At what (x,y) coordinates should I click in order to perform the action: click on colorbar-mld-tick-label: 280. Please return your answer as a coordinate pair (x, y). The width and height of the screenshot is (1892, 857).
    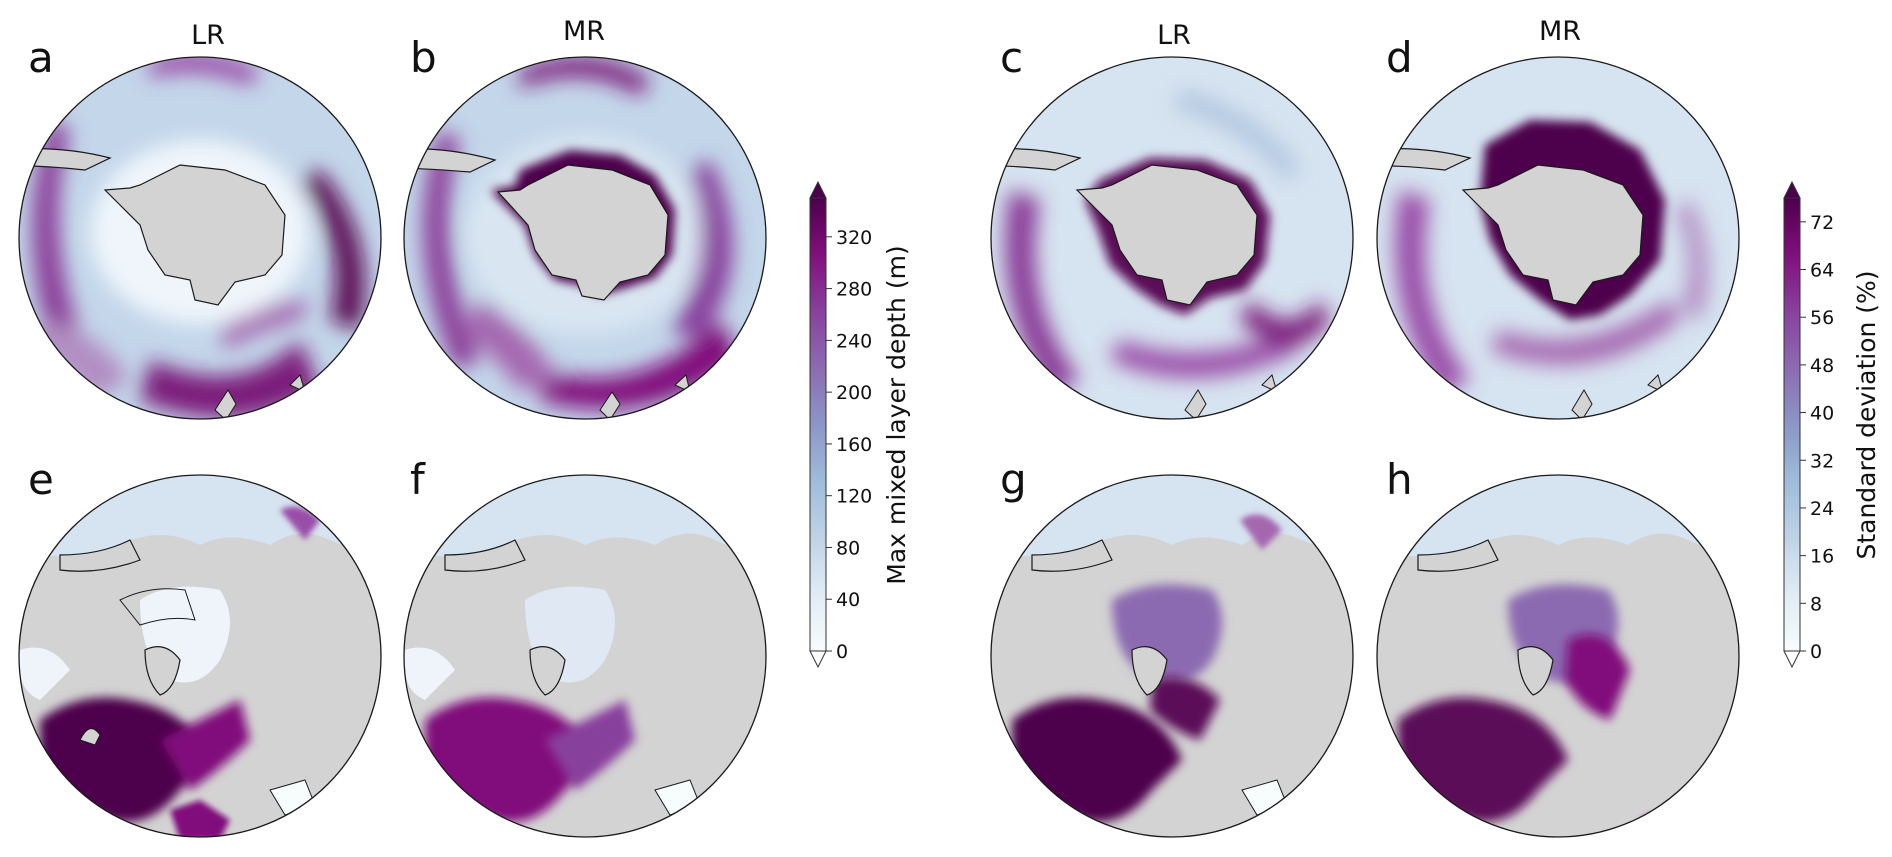
    Looking at the image, I should click on (854, 290).